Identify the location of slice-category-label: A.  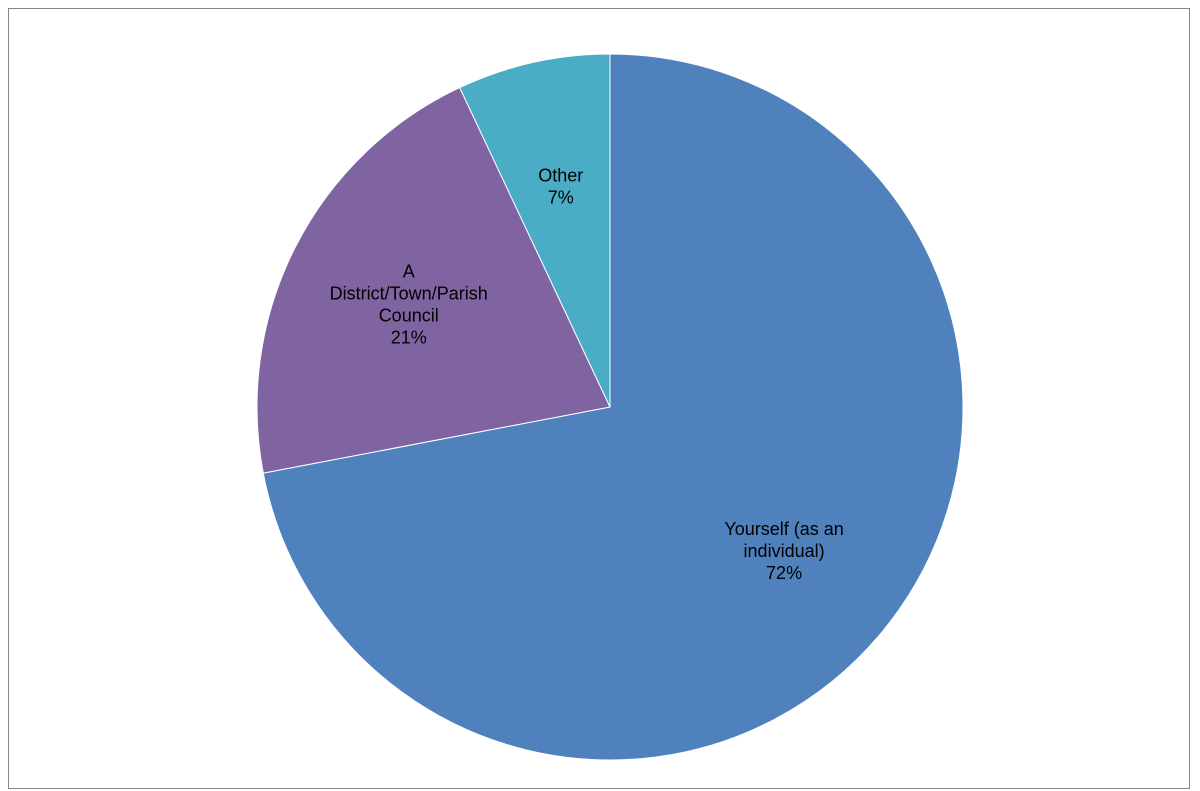
(409, 271).